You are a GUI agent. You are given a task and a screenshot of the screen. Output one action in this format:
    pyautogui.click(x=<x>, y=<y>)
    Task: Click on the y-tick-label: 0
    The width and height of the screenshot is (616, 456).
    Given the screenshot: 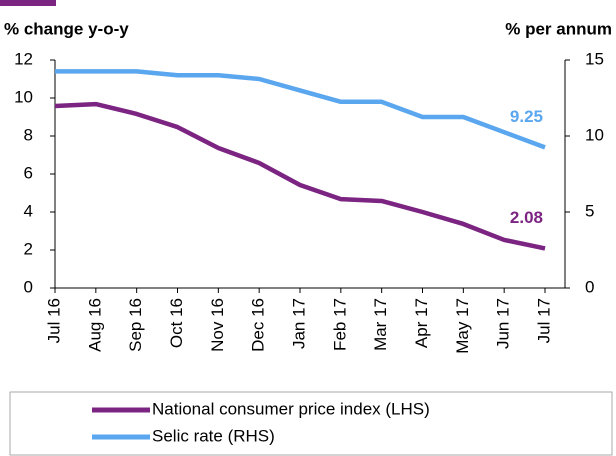 What is the action you would take?
    pyautogui.click(x=28, y=286)
    